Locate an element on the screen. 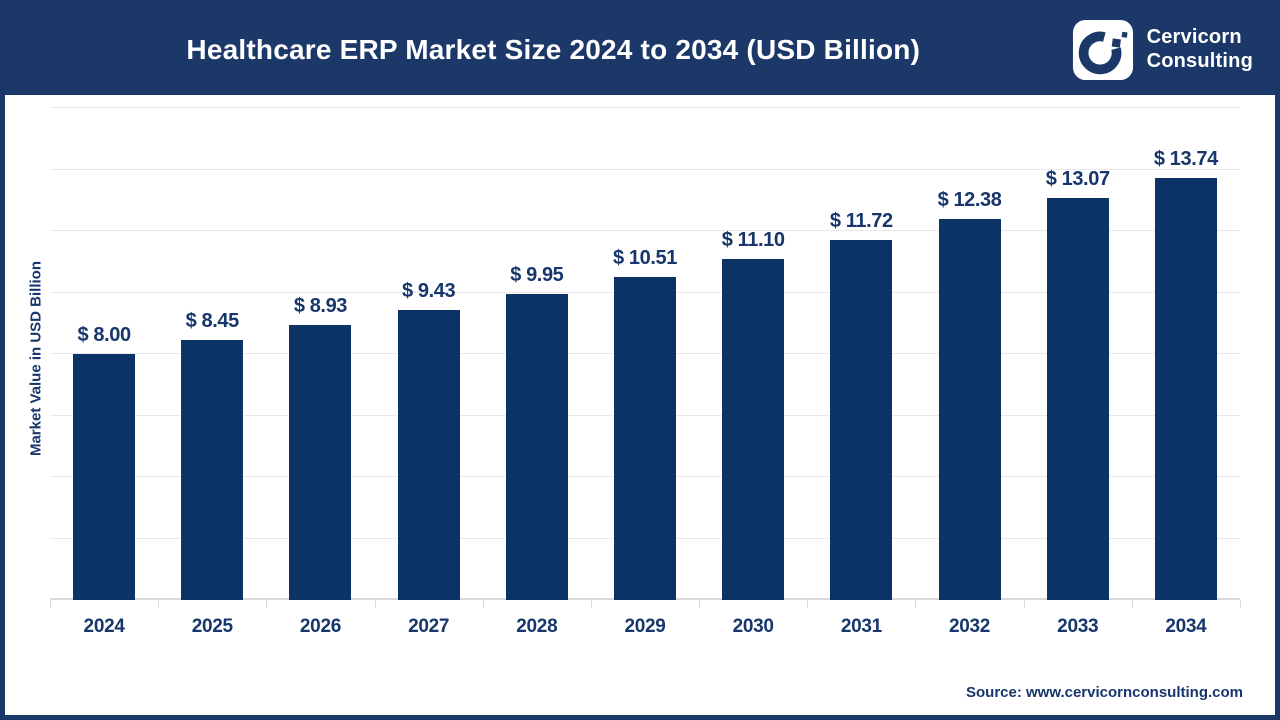 This screenshot has width=1280, height=720. bar-group: $ 12.38 is located at coordinates (969, 354).